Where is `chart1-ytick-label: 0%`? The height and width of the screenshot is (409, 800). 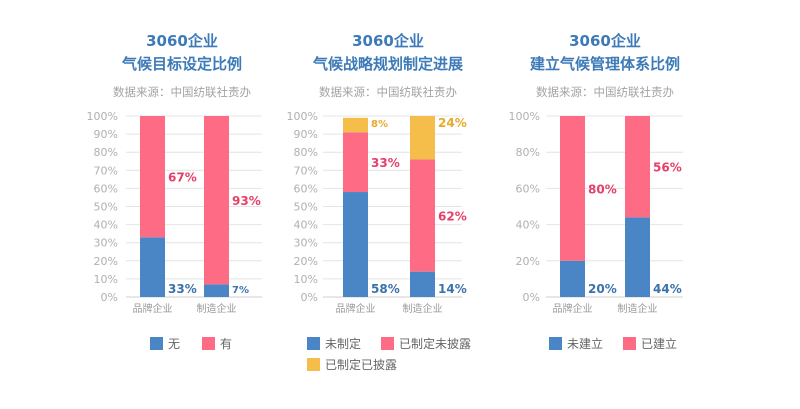 chart1-ytick-label: 0% is located at coordinates (109, 297).